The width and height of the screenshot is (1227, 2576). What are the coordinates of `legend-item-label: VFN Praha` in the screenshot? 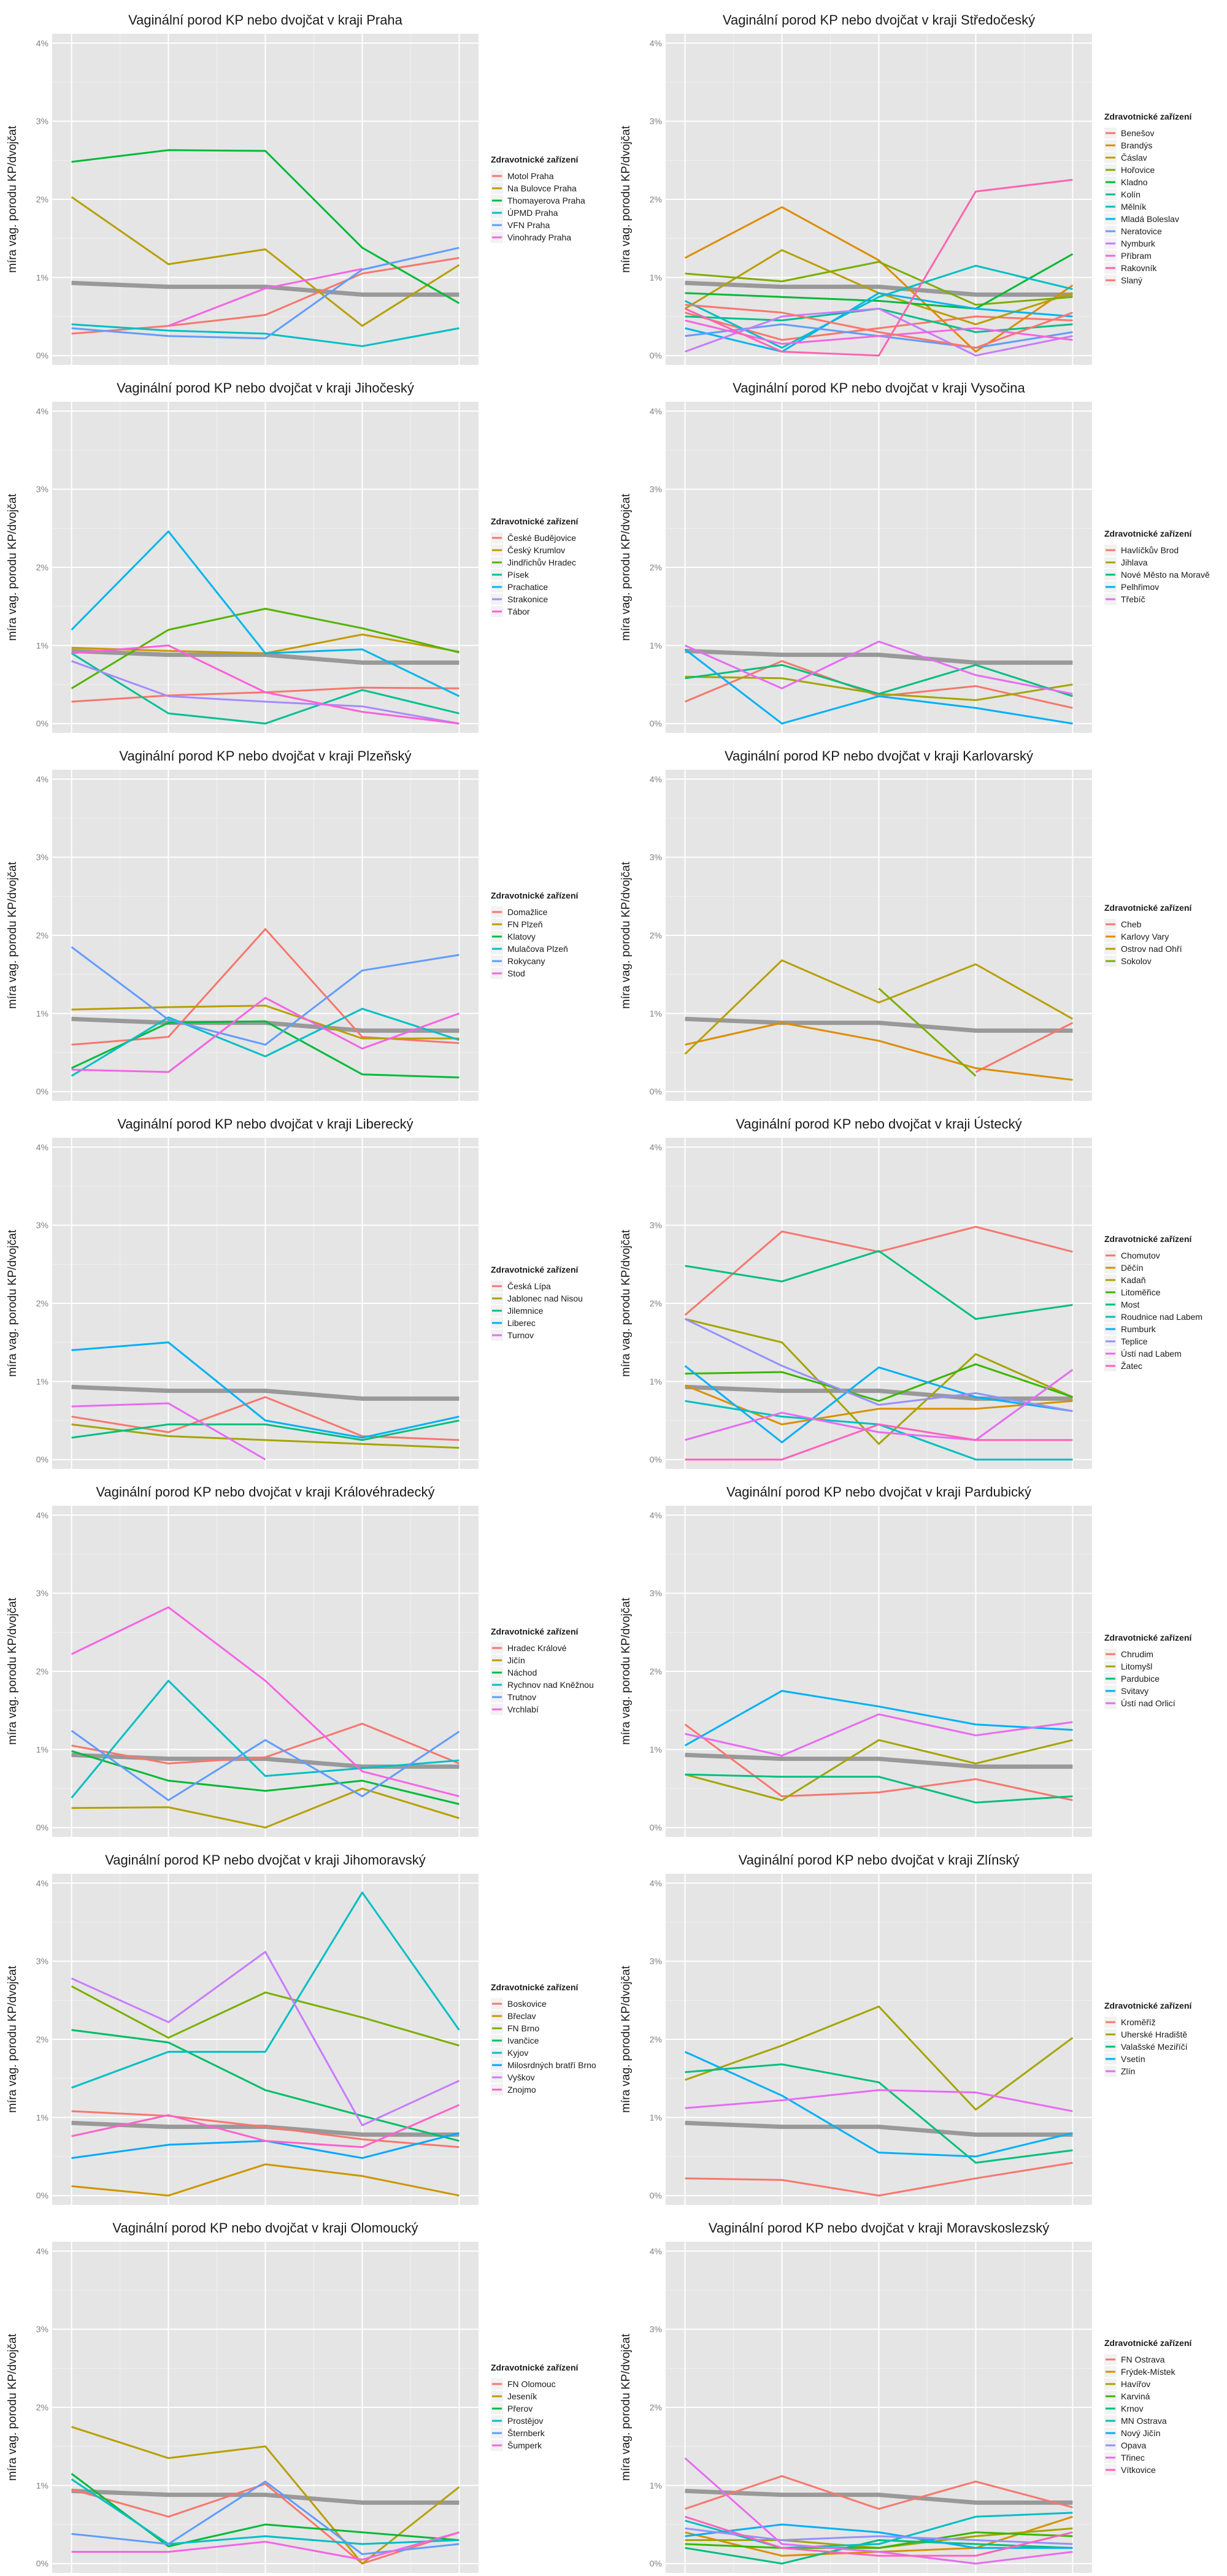 It's located at (528, 225).